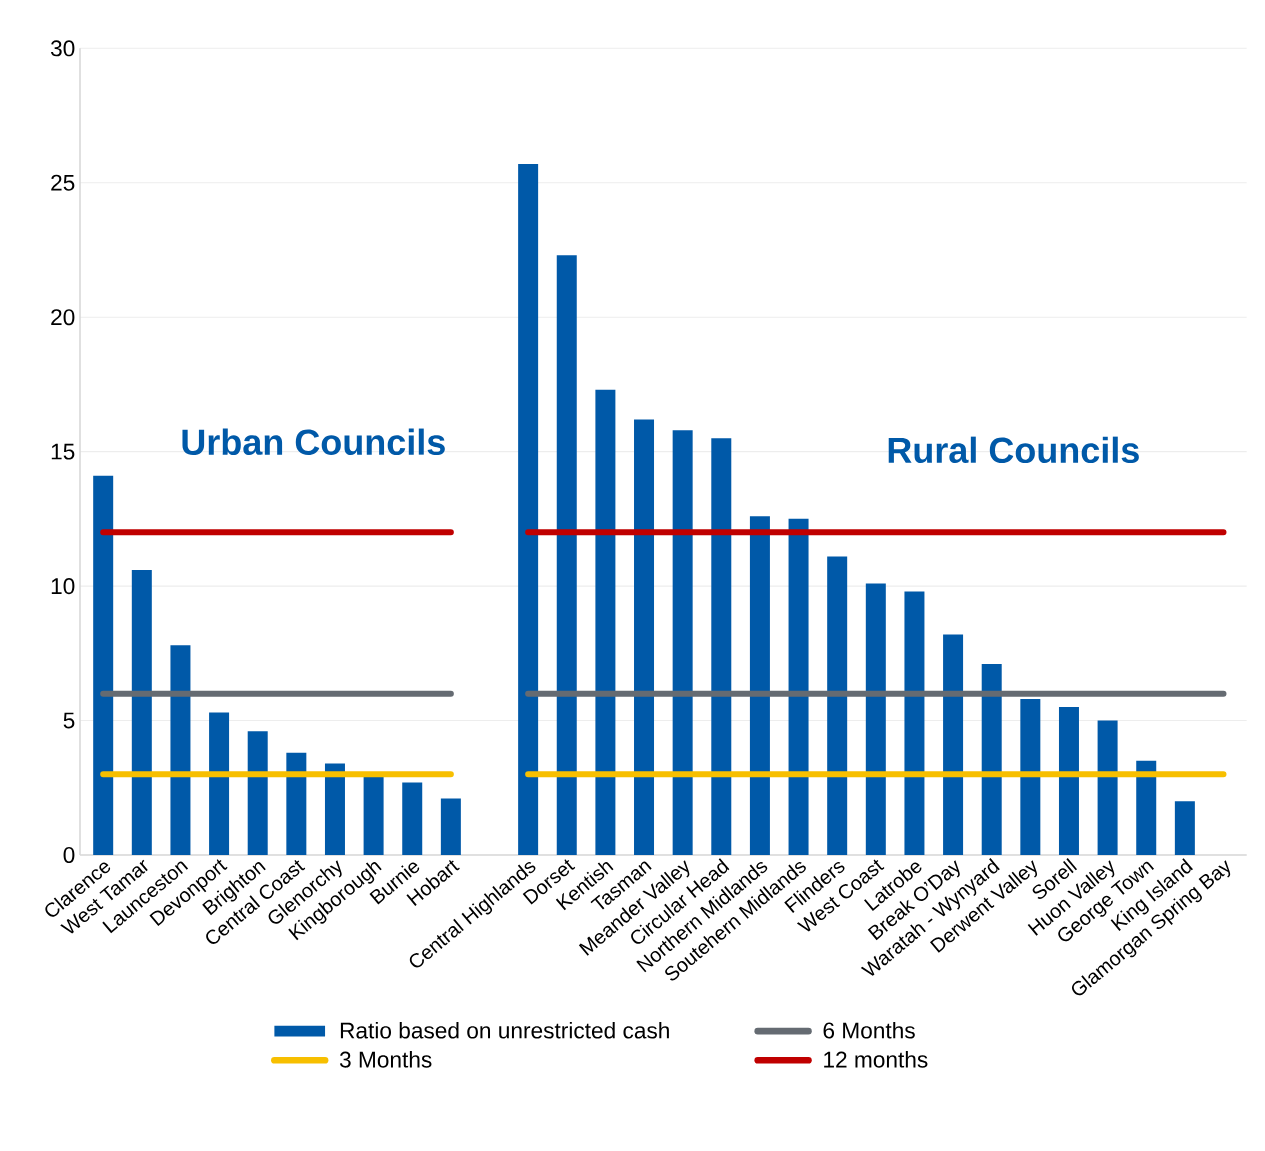 Image resolution: width=1265 pixels, height=1151 pixels. Describe the element at coordinates (869, 1030) in the screenshot. I see `legend-label: 6 Months` at that location.